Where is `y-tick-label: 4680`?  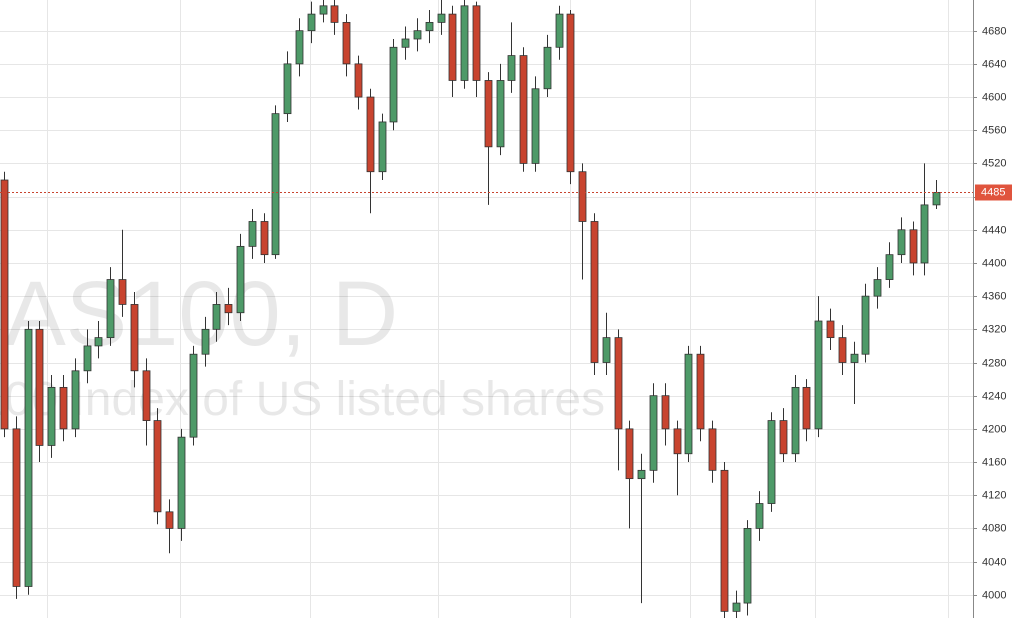
y-tick-label: 4680 is located at coordinates (994, 31).